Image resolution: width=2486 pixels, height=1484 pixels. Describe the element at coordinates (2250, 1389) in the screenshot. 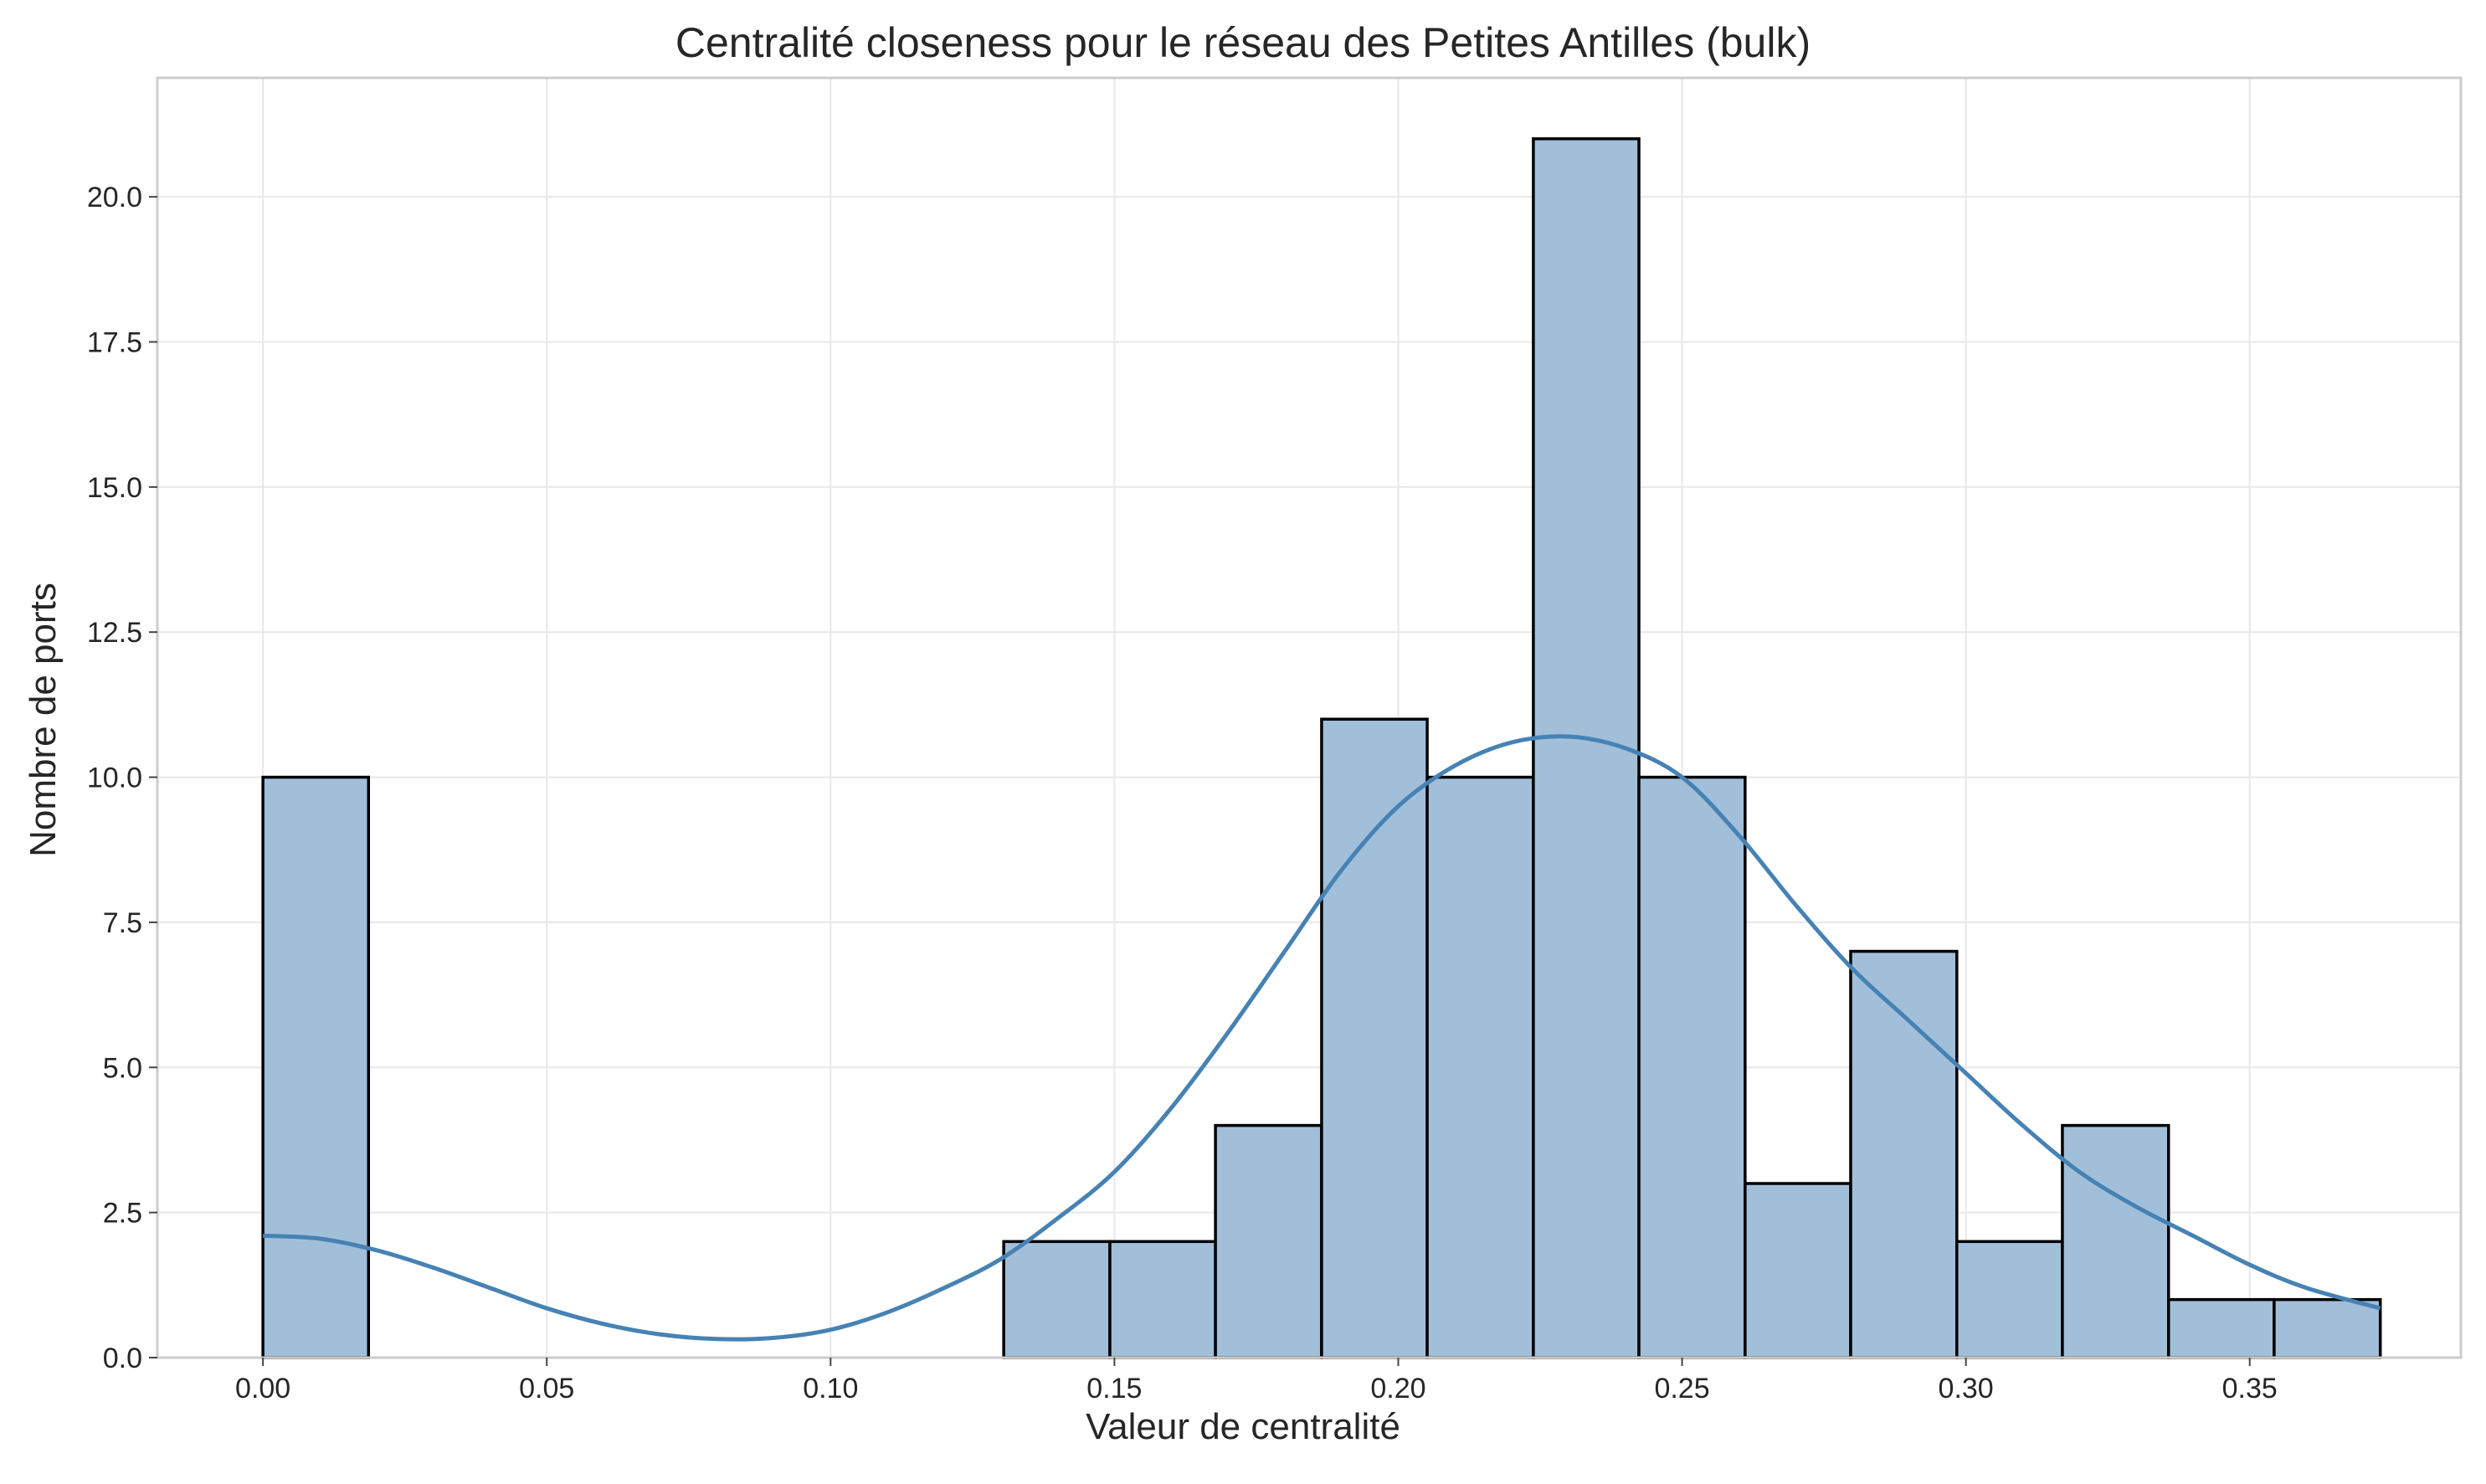

I see `x-tick-label: 0.35` at that location.